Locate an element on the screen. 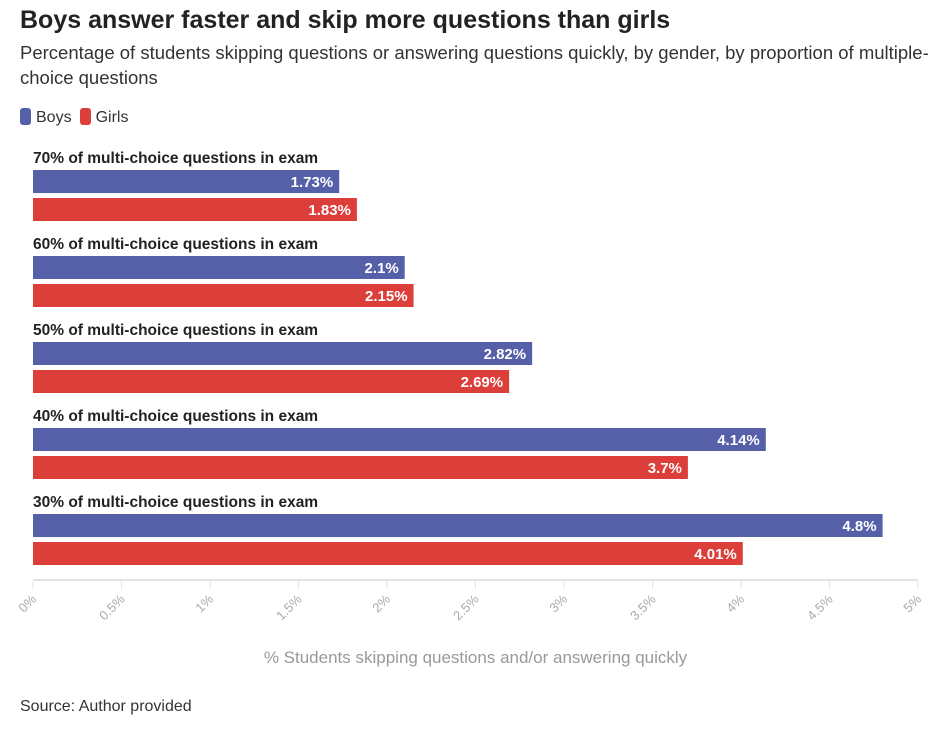  x-tick-label: 5% is located at coordinates (912, 603).